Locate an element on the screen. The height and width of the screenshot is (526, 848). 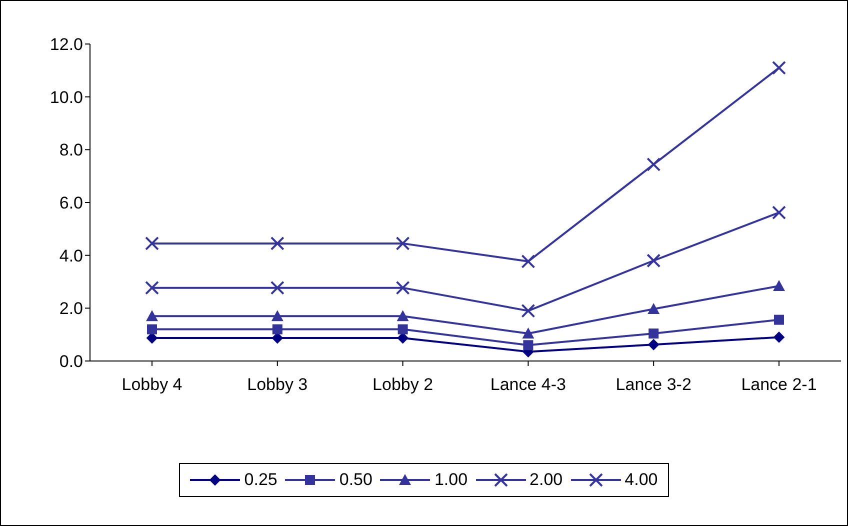
legend-label: 1.00 is located at coordinates (451, 480).